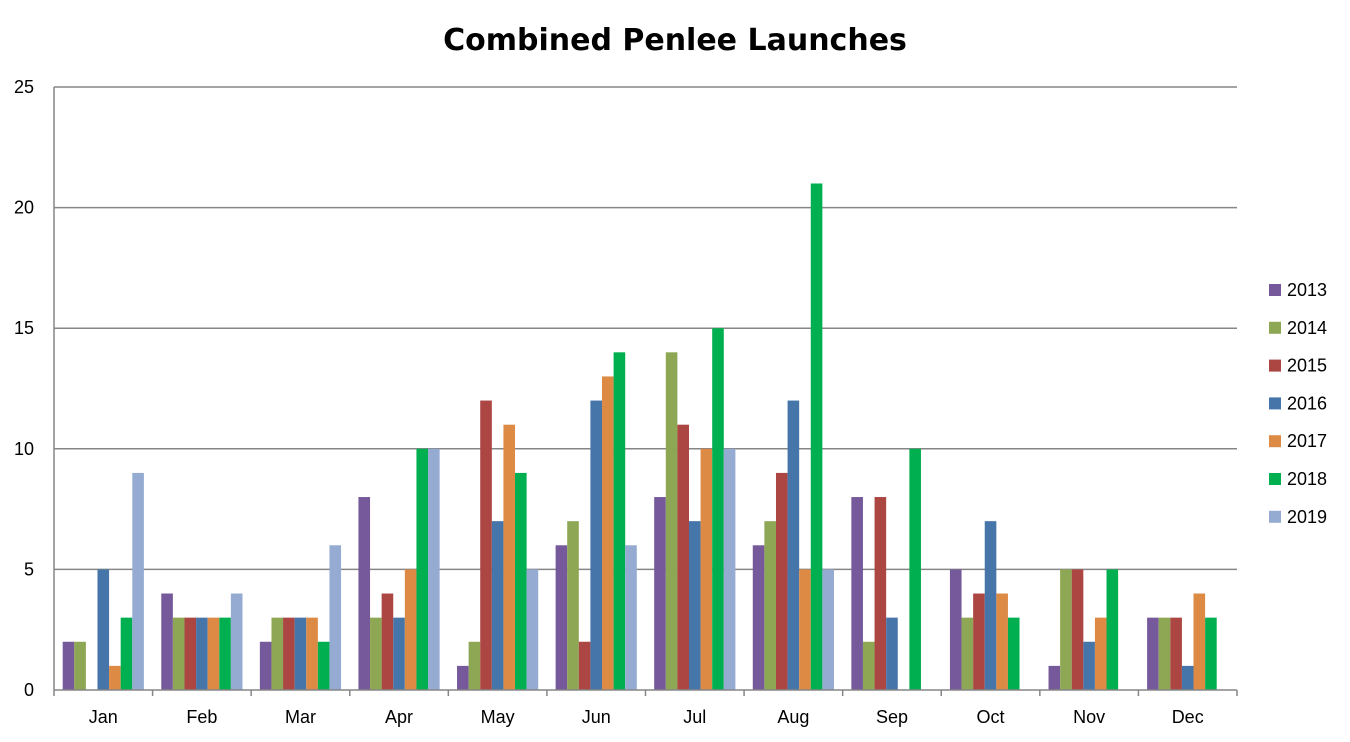 Image resolution: width=1350 pixels, height=742 pixels. I want to click on x-tick-label: Jan, so click(103, 717).